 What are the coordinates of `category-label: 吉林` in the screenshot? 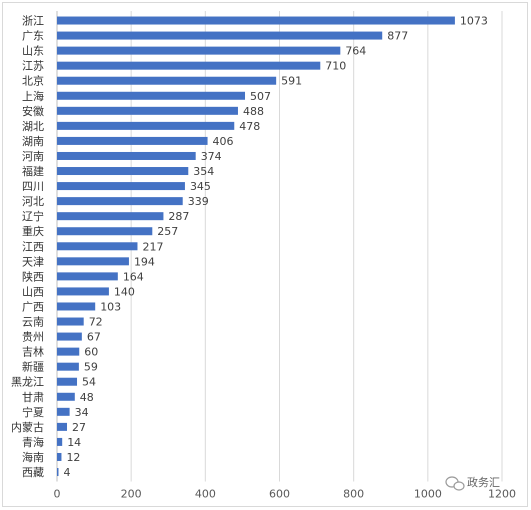 It's located at (33, 352).